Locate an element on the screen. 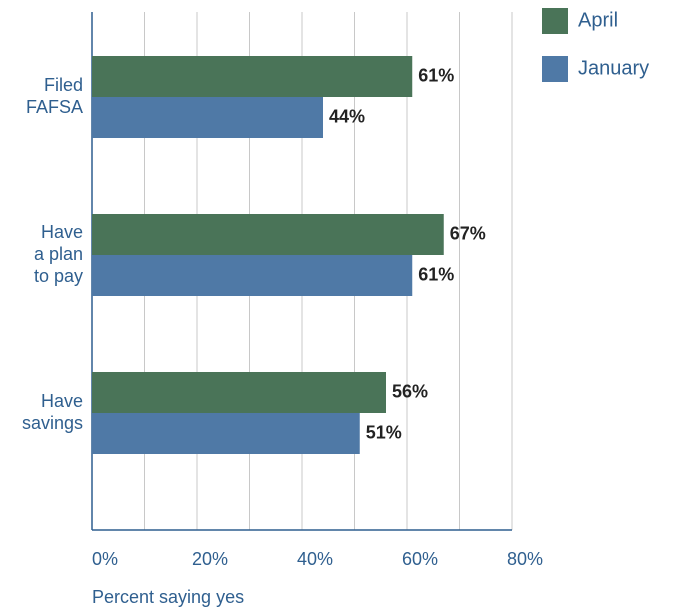 The image size is (680, 609). y-tick-label-line: savings is located at coordinates (52, 423).